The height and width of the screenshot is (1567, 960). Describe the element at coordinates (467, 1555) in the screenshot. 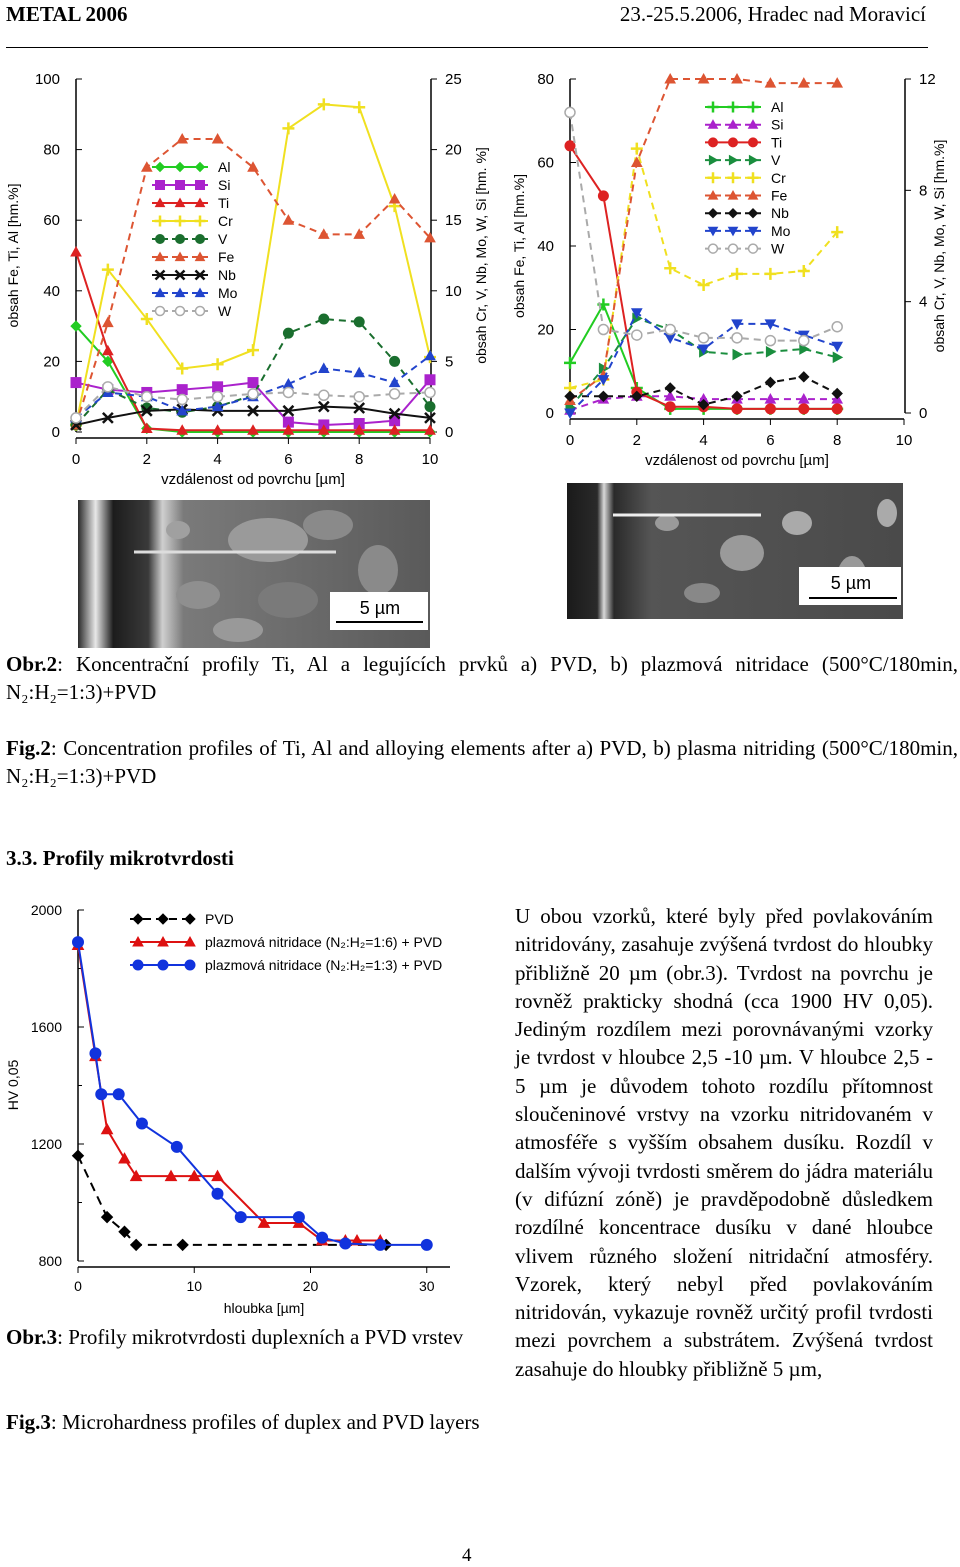

I see `page-number: 4` at that location.